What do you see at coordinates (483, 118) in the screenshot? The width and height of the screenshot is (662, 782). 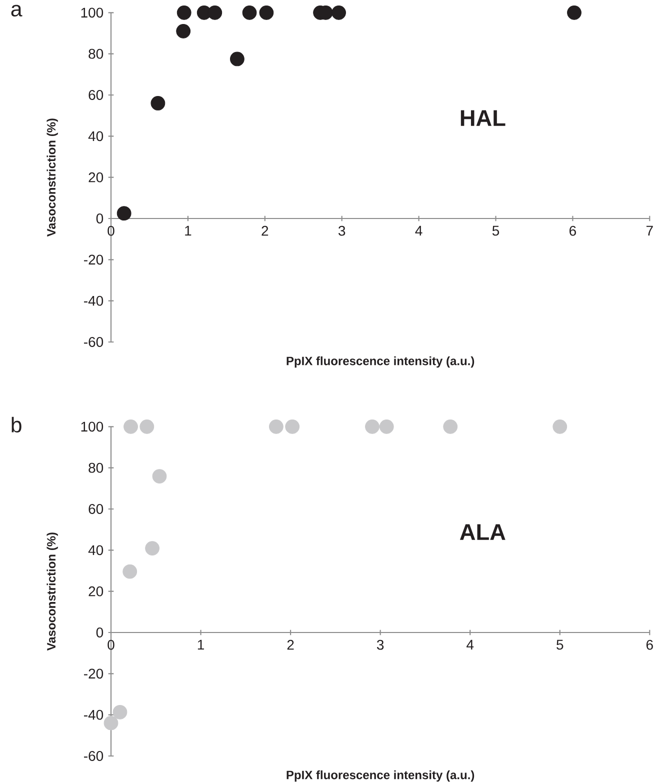 I see `annotation: HAL` at bounding box center [483, 118].